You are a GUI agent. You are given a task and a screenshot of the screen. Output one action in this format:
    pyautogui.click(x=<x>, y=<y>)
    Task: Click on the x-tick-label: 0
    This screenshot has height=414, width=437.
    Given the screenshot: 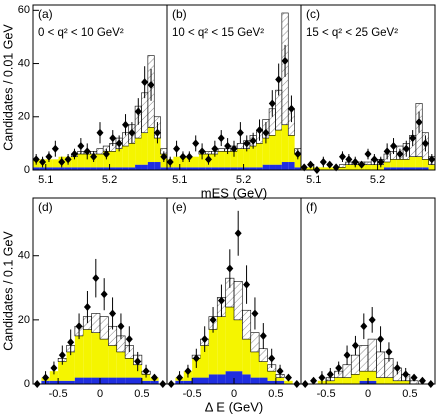 What is the action you would take?
    pyautogui.click(x=234, y=394)
    